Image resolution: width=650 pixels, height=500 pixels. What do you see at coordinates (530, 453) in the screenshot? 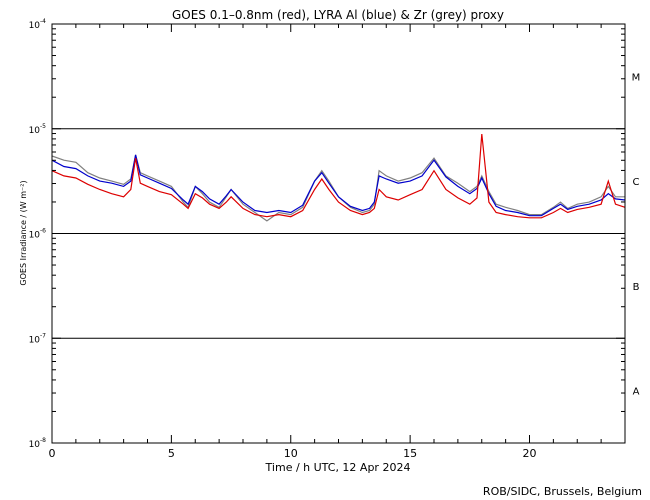
I see `x-tick-label: 20` at bounding box center [530, 453].